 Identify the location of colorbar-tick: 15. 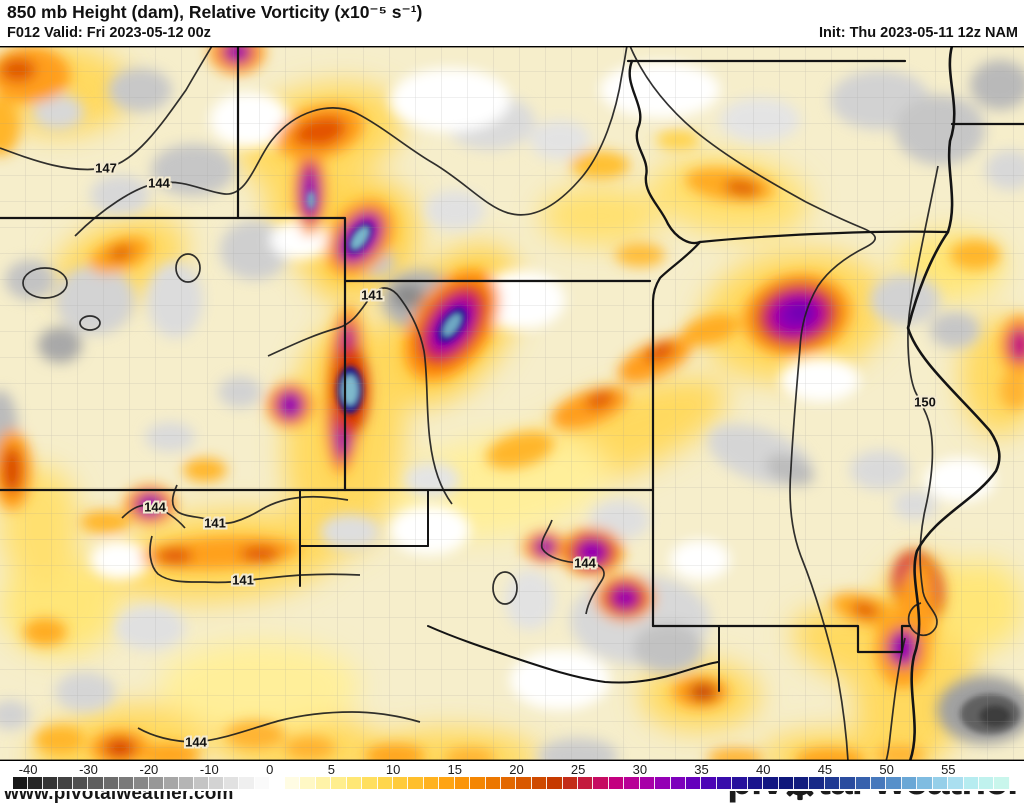
(454, 769).